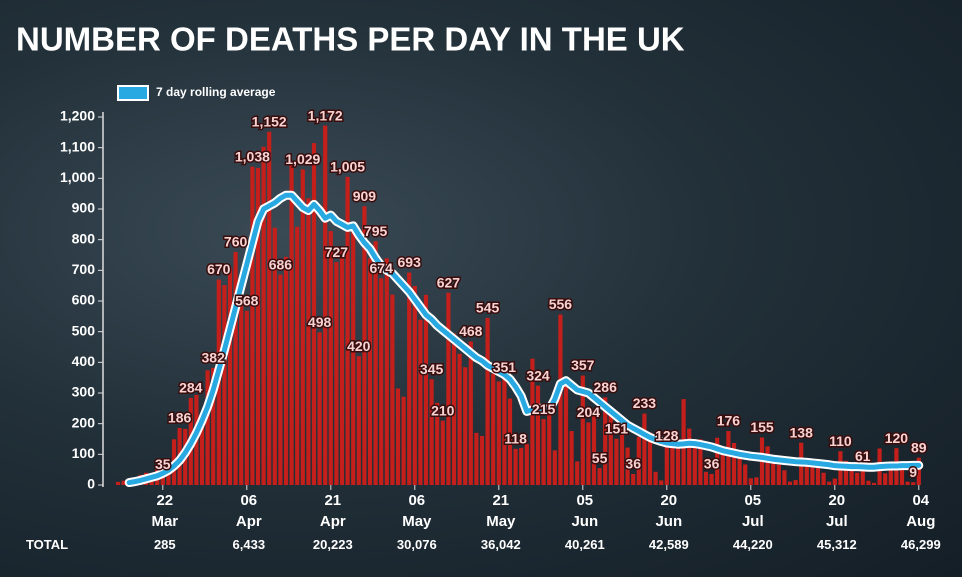 The height and width of the screenshot is (577, 962). I want to click on total-value: 44,220, so click(752, 544).